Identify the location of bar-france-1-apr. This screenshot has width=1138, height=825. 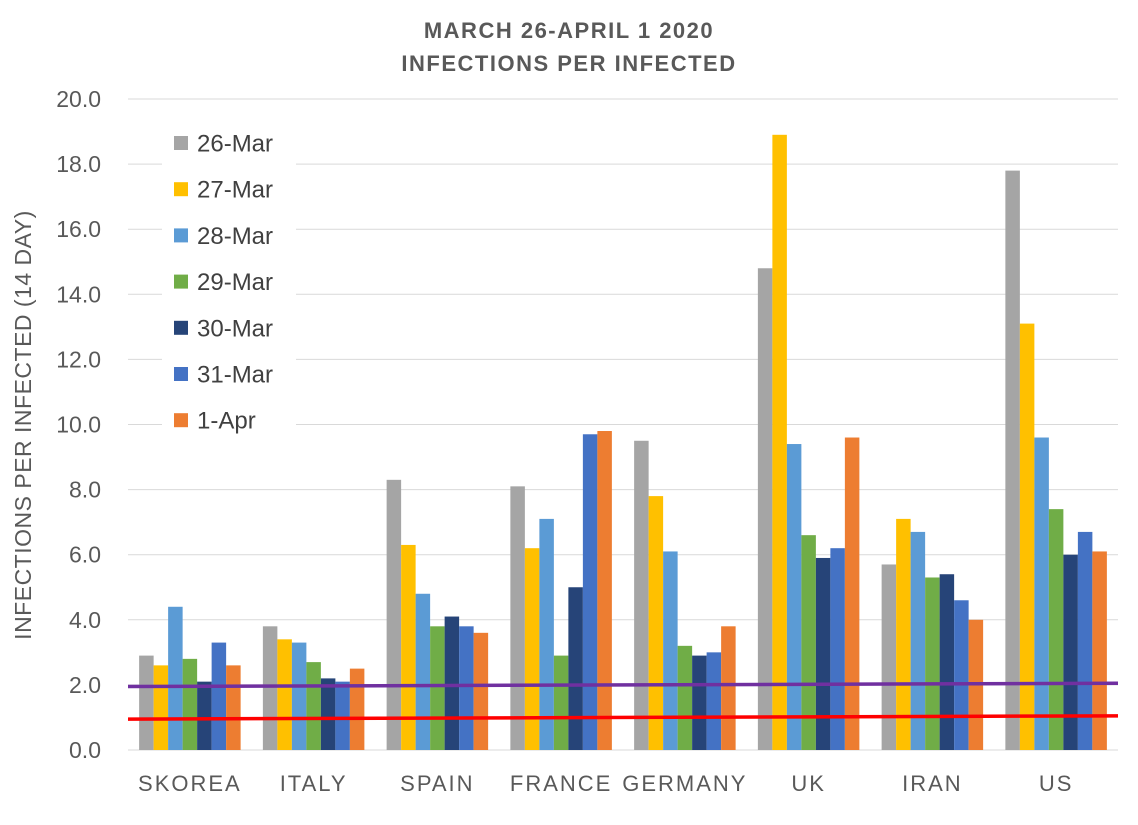
(604, 590).